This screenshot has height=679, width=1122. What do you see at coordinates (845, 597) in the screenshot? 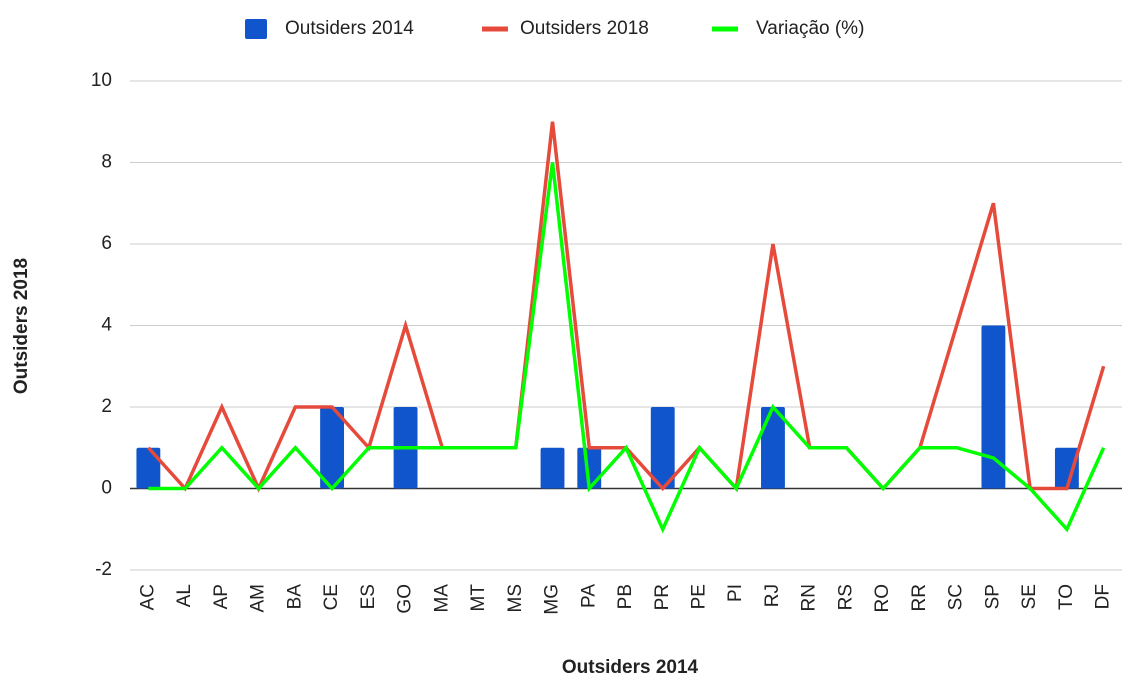
I see `x-tick-label: RS` at bounding box center [845, 597].